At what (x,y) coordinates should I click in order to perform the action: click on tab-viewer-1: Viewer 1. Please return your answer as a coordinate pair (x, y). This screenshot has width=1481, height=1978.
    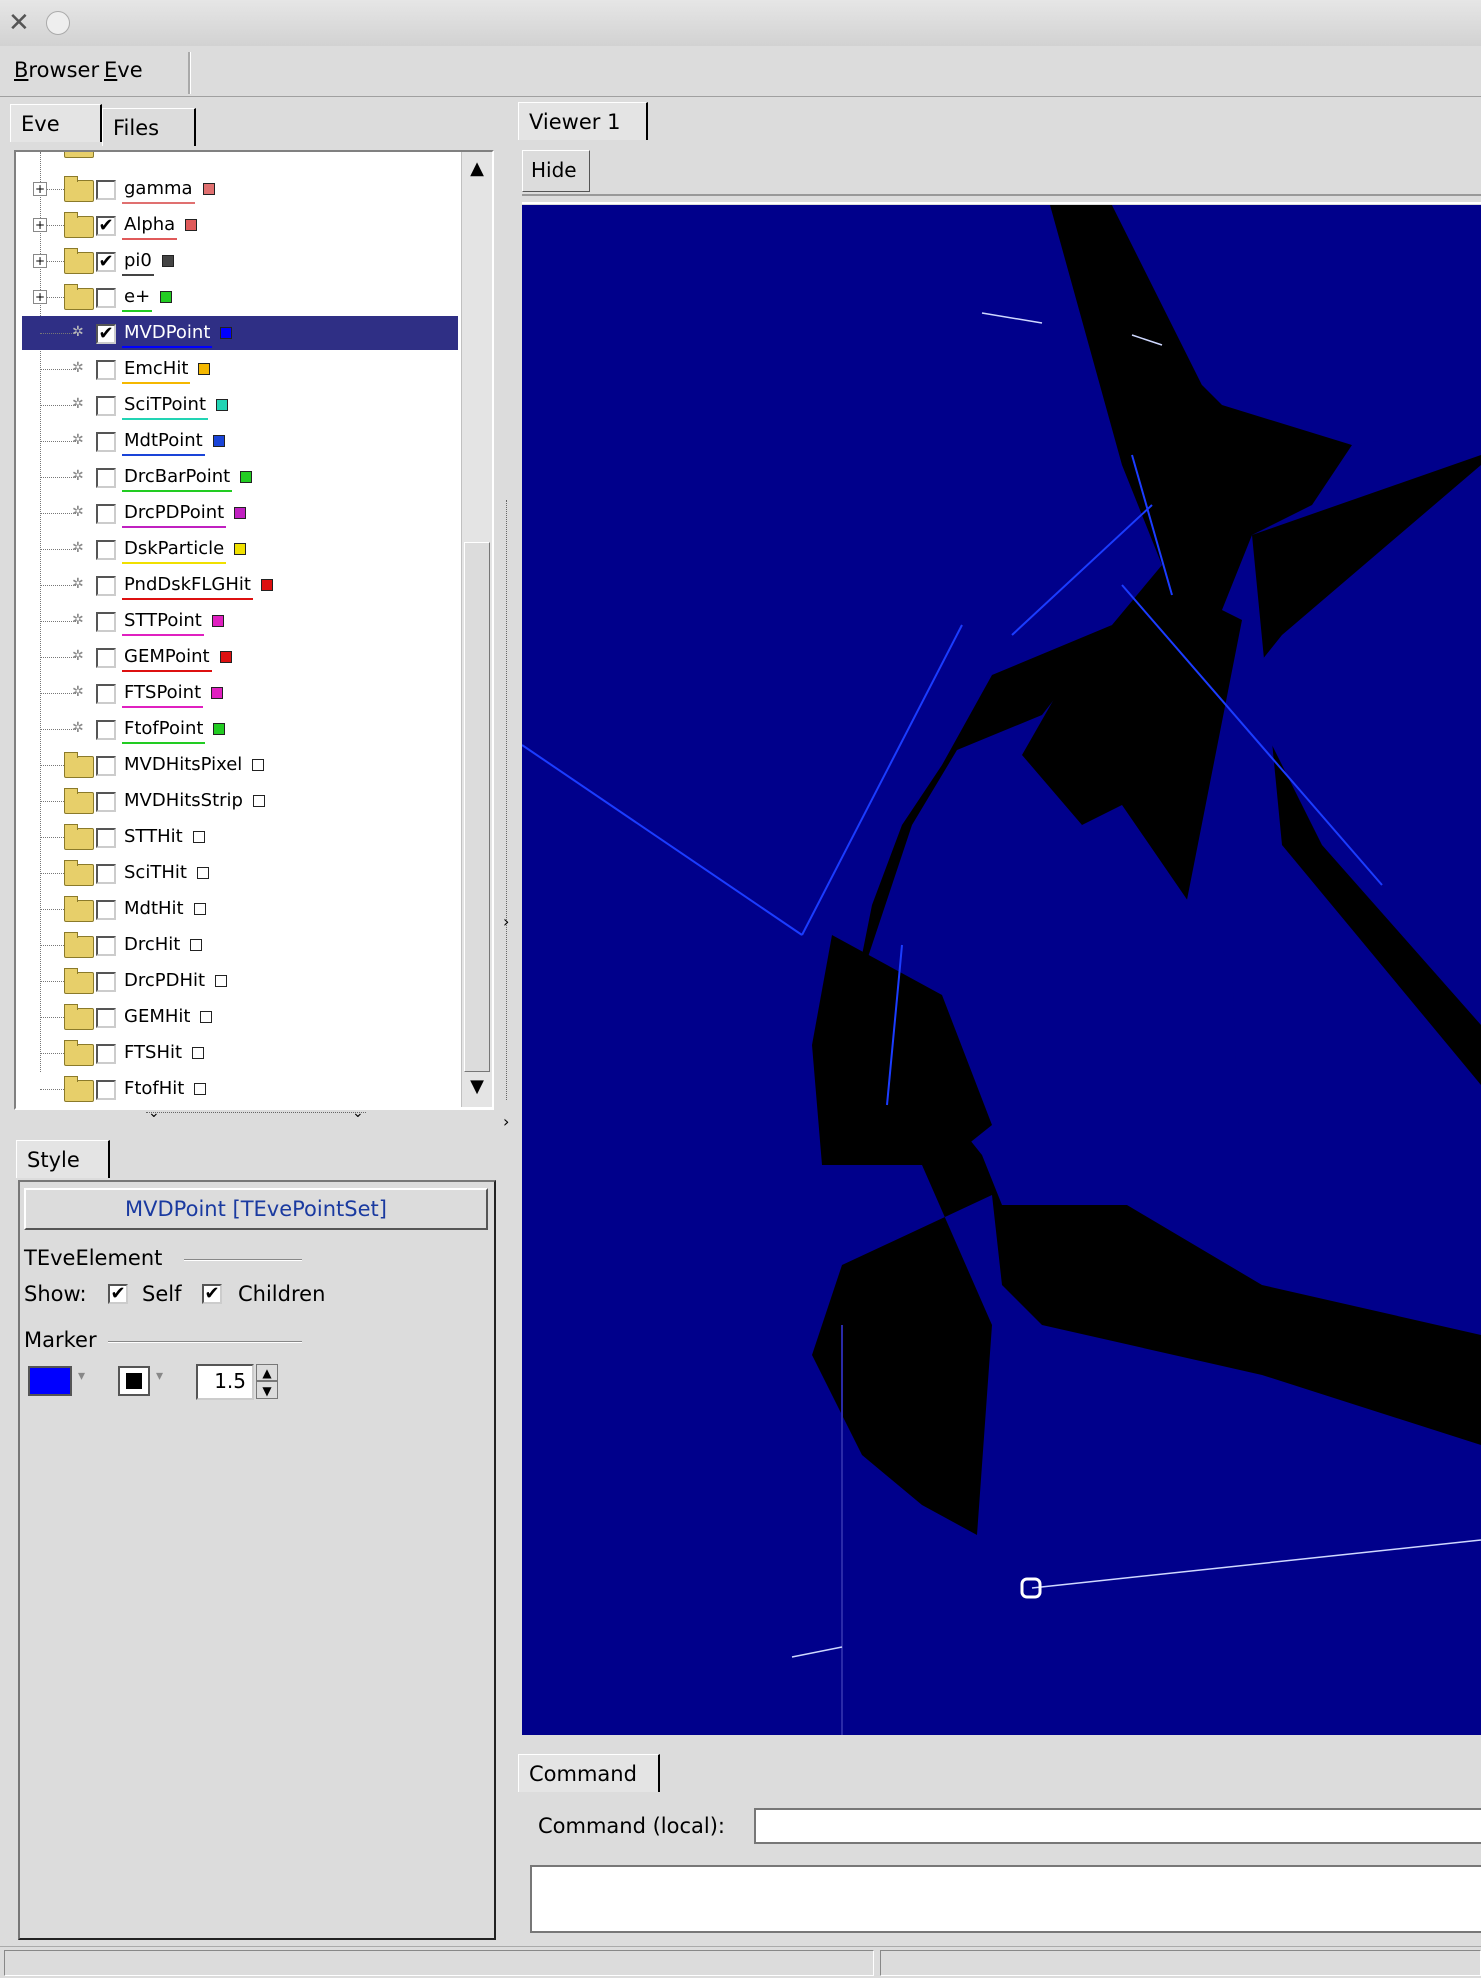
    Looking at the image, I should click on (583, 121).